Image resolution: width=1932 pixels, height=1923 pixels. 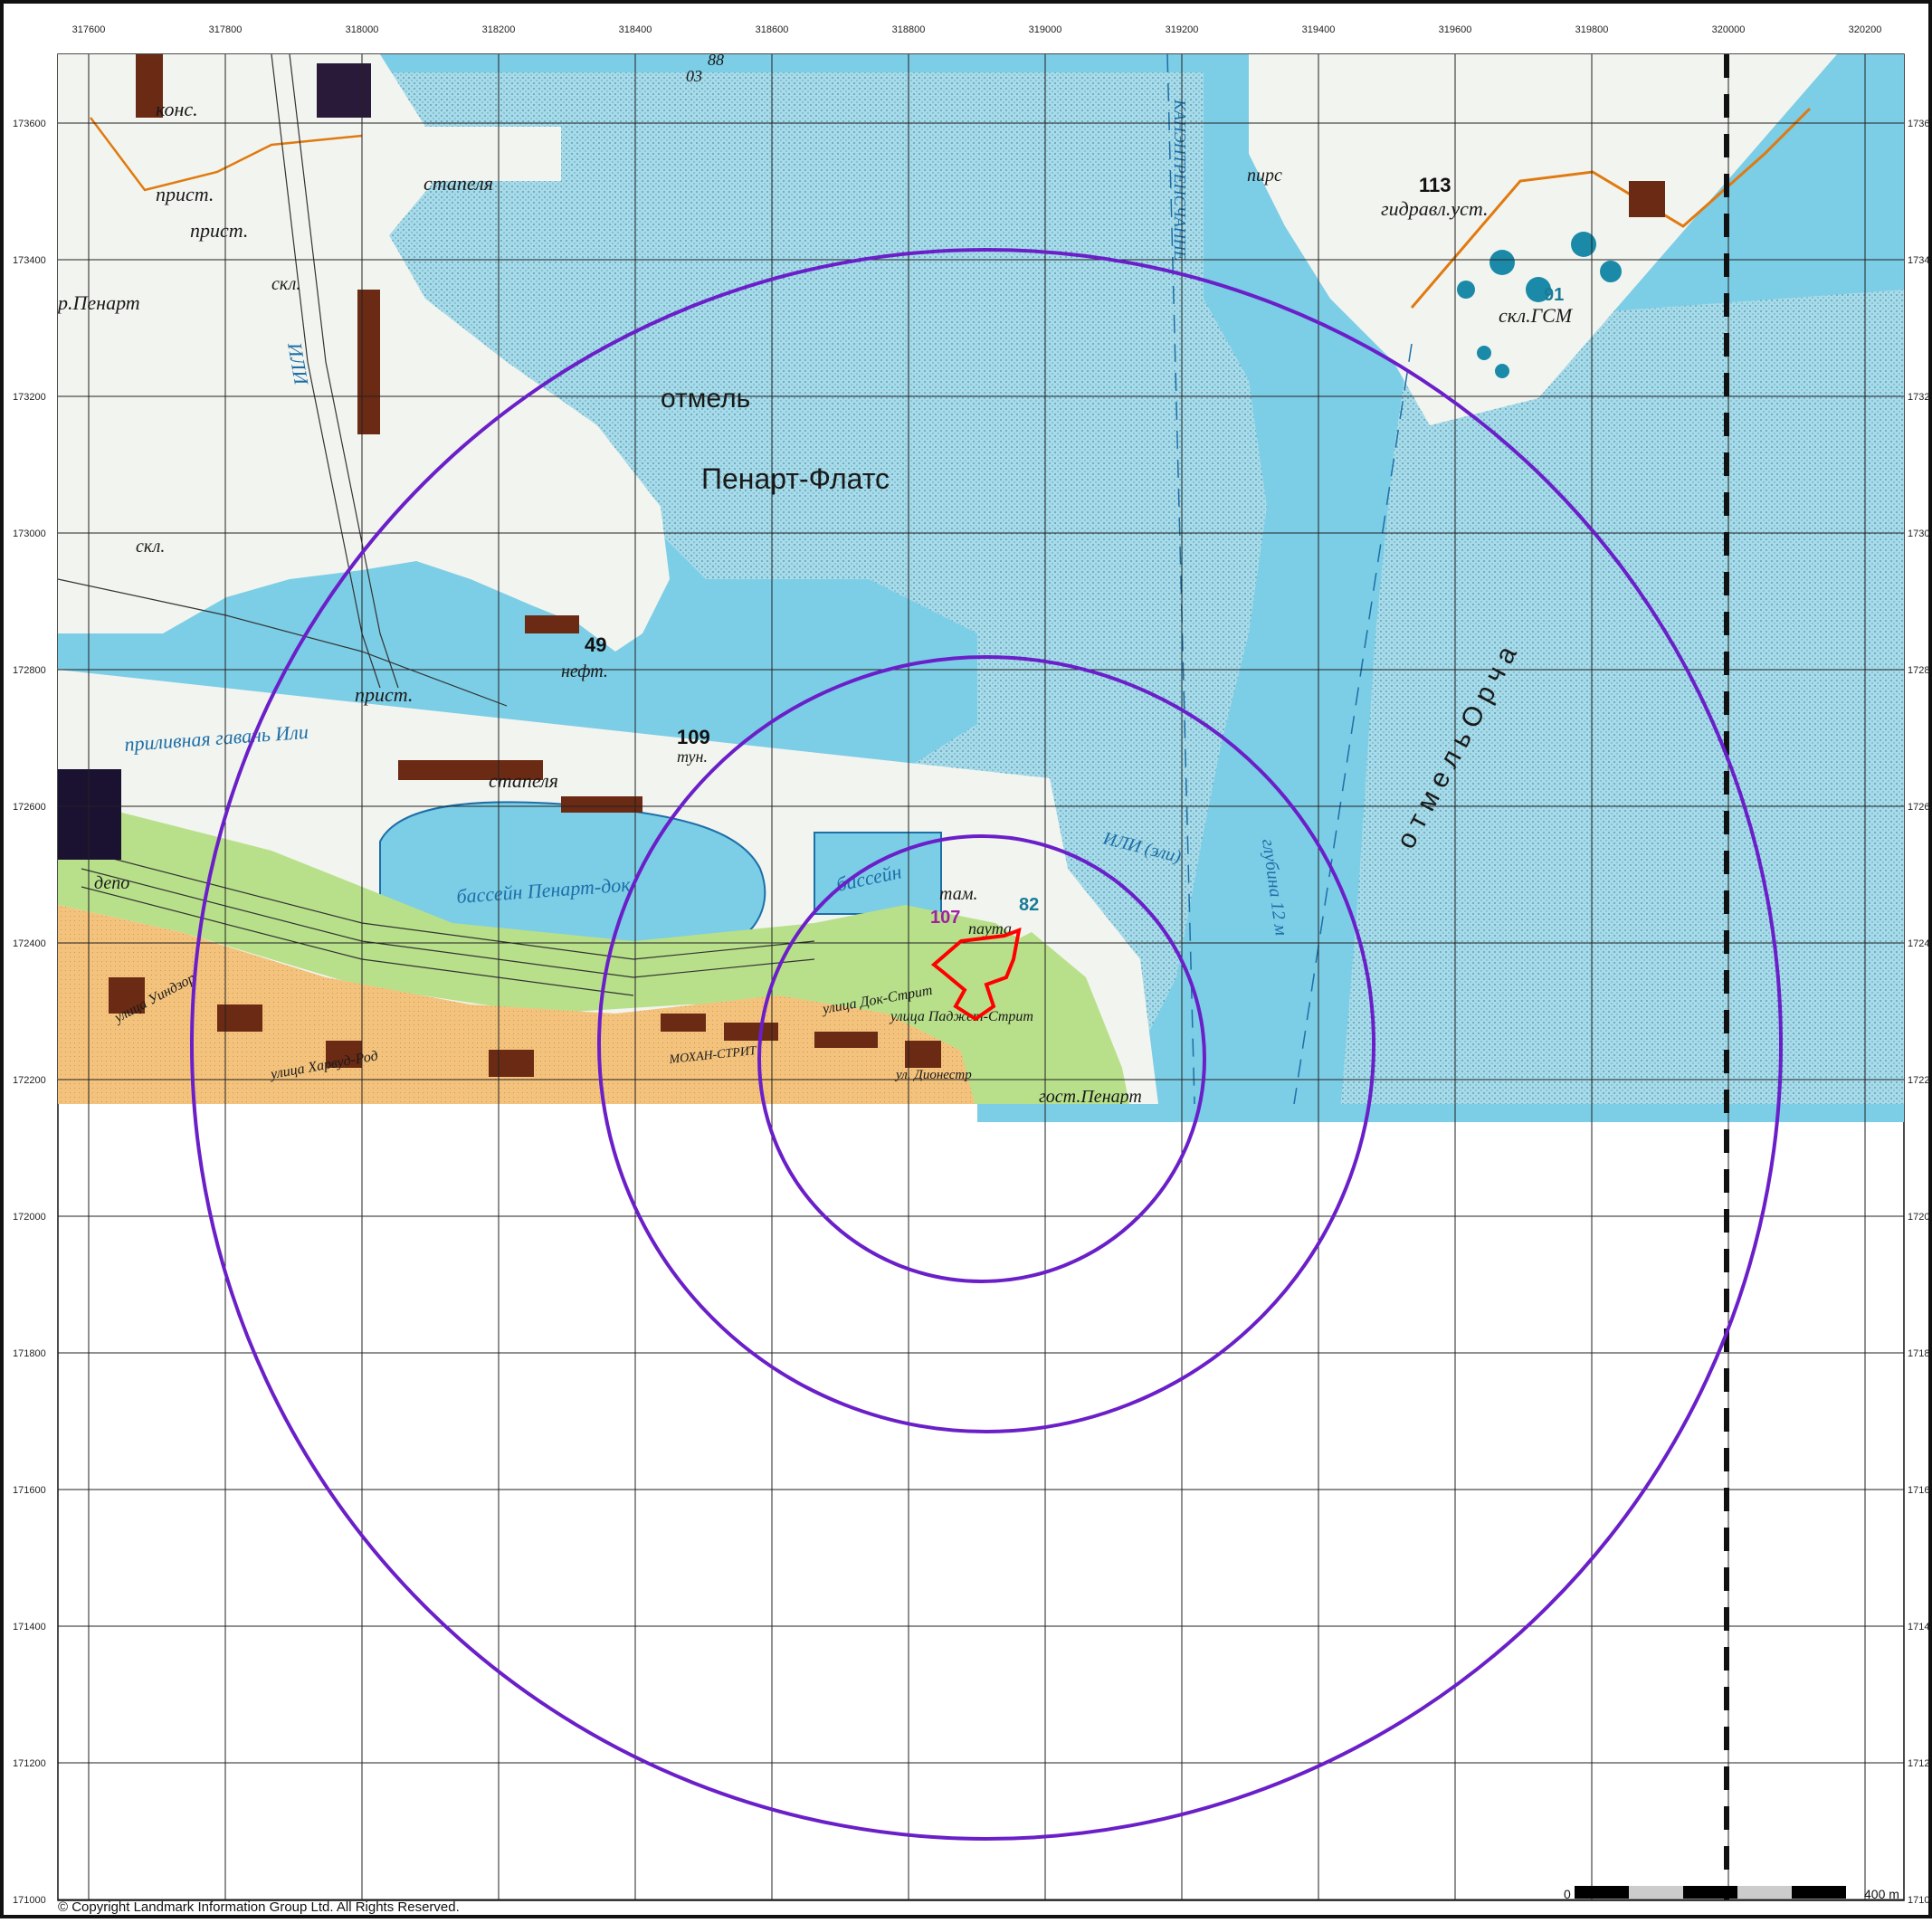 What do you see at coordinates (1918, 1081) in the screenshot?
I see `northing-label-right: 1722` at bounding box center [1918, 1081].